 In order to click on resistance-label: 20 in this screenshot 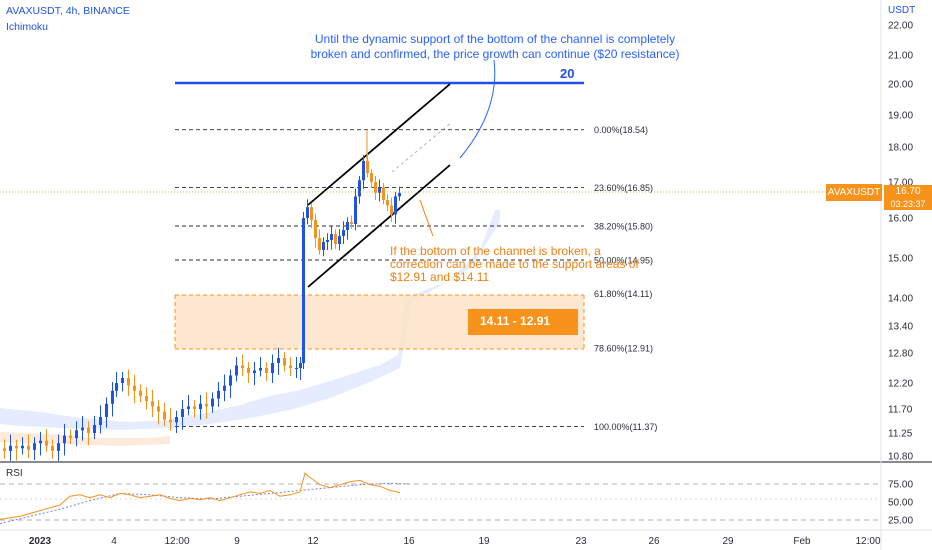, I will do `click(567, 73)`.